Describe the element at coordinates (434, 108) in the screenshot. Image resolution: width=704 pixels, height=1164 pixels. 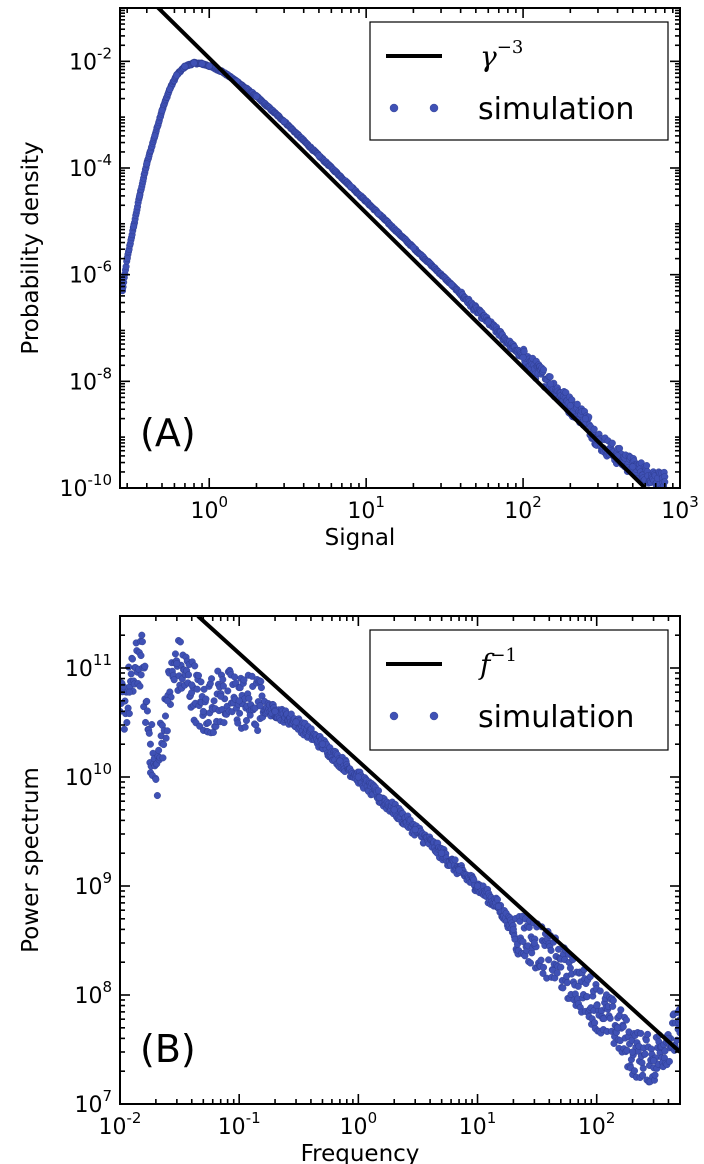
I see `legend-point-swatch` at that location.